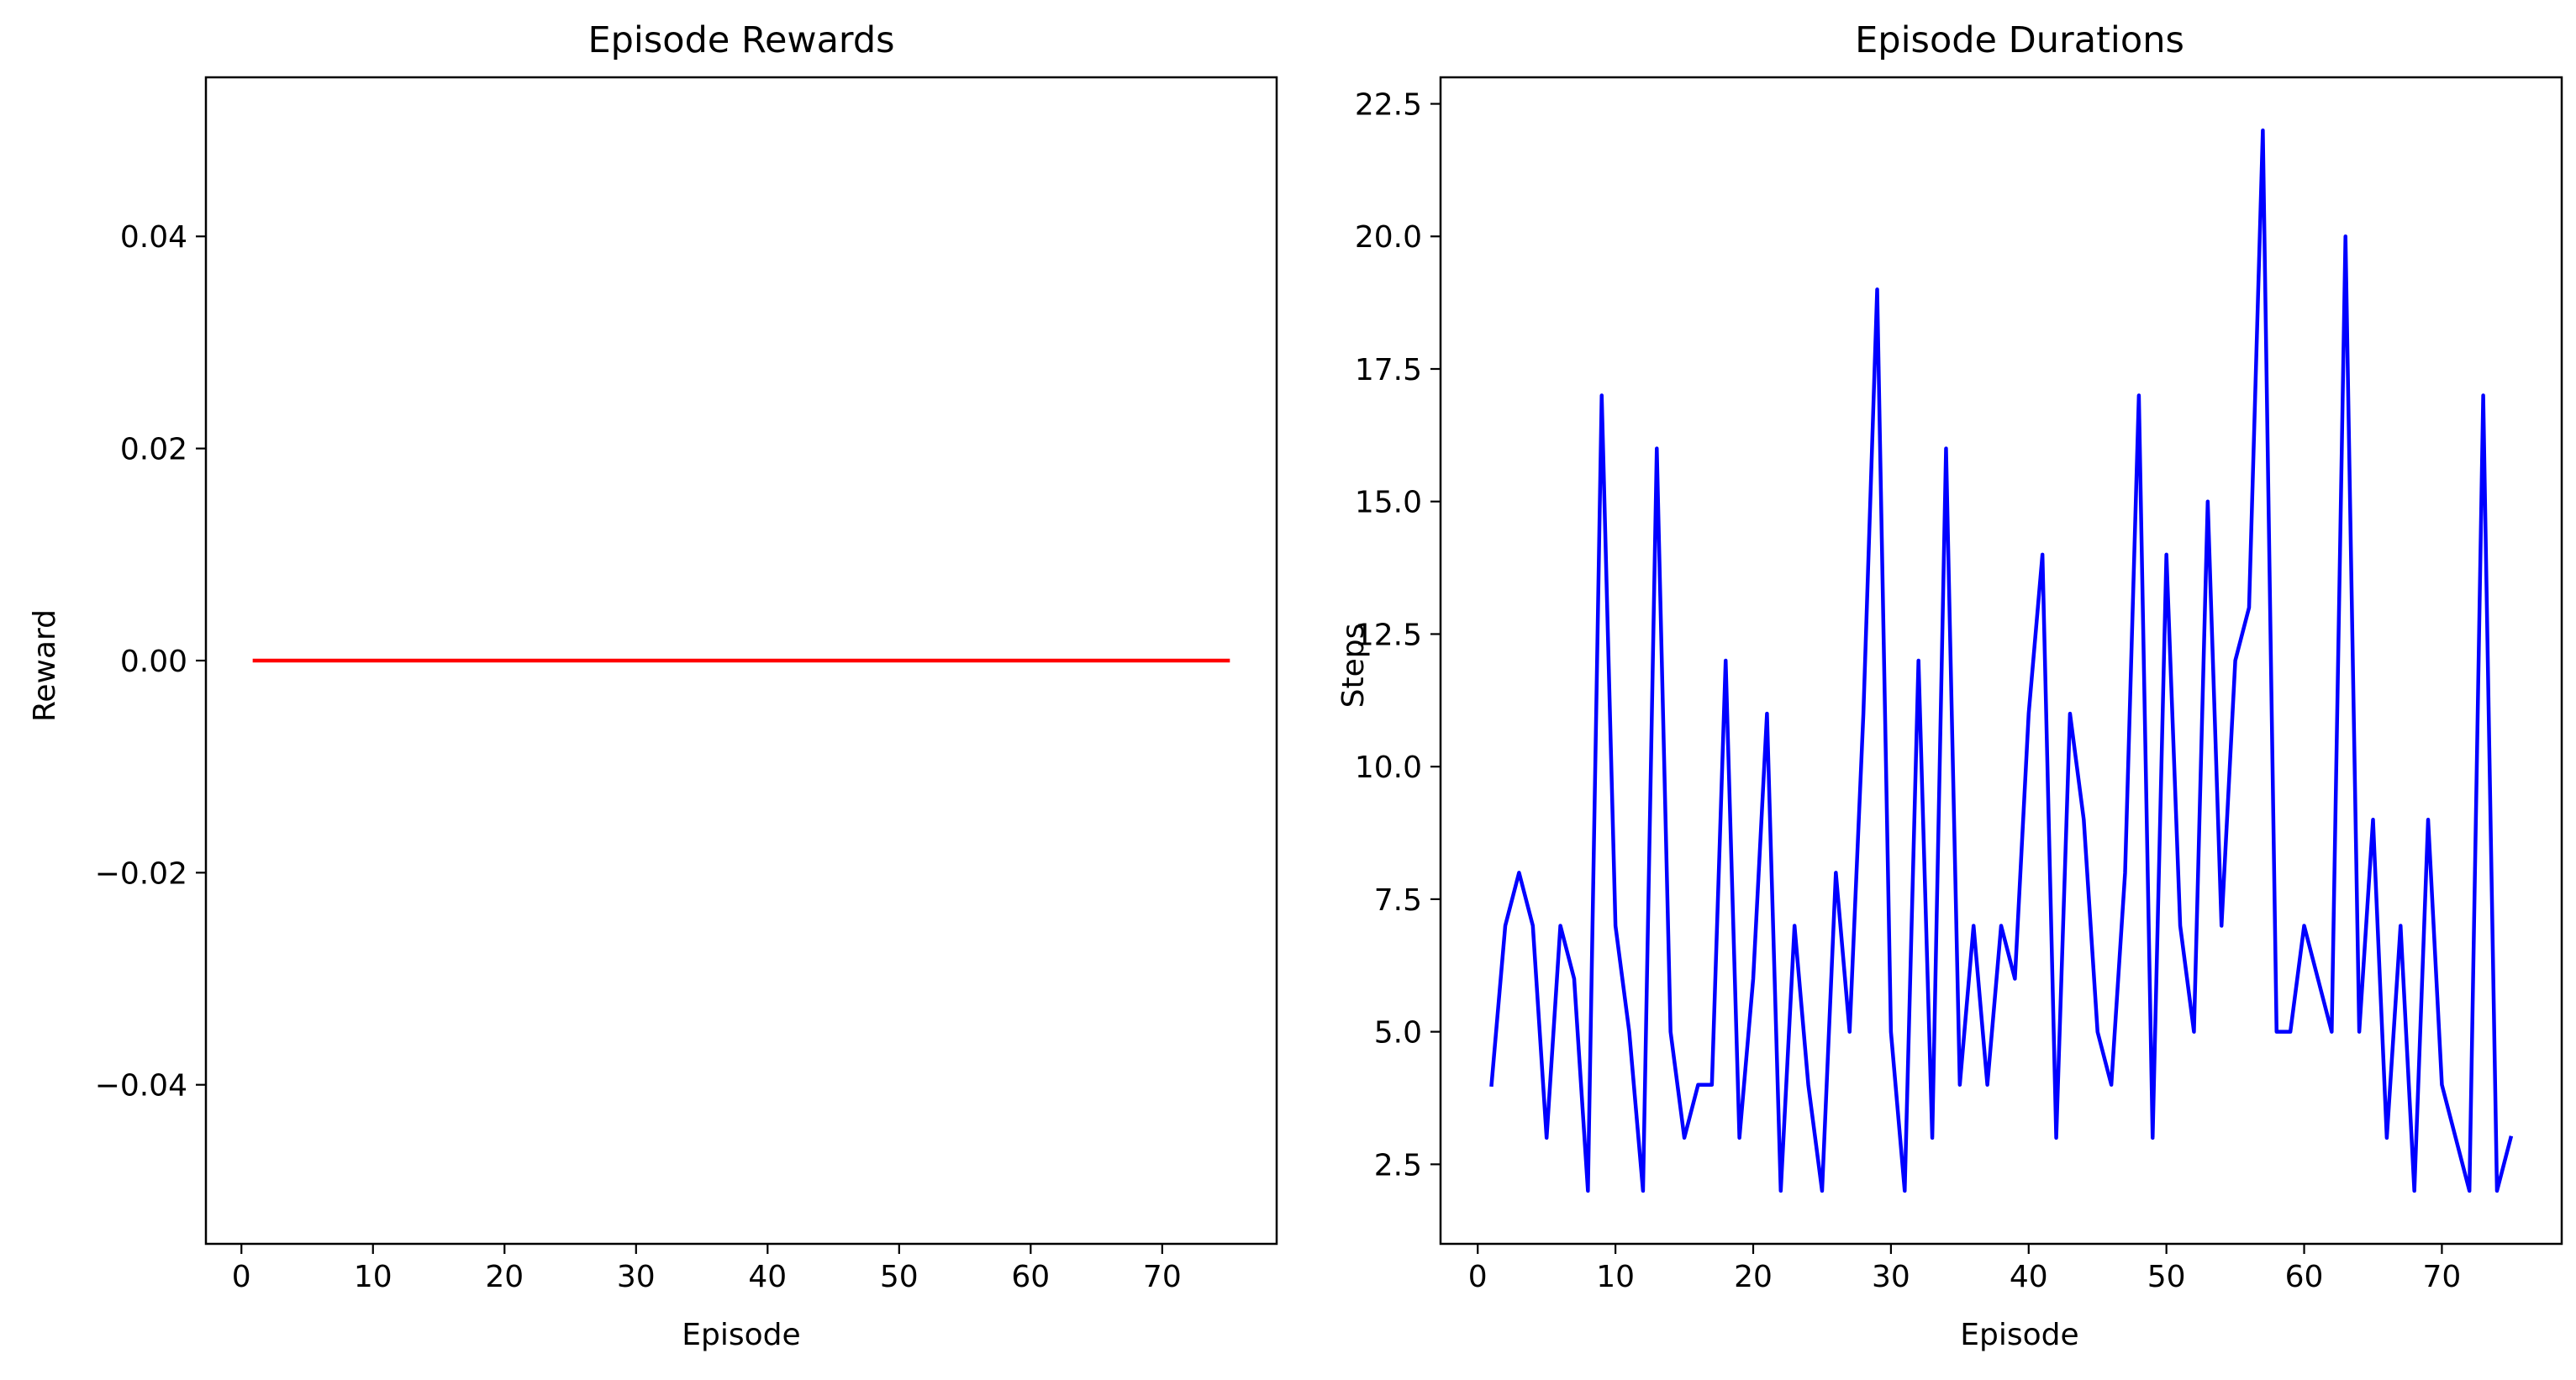  What do you see at coordinates (1965, 1269) in the screenshot?
I see `durations-x-ticks: 0 10 20 30 40 50 60 70` at bounding box center [1965, 1269].